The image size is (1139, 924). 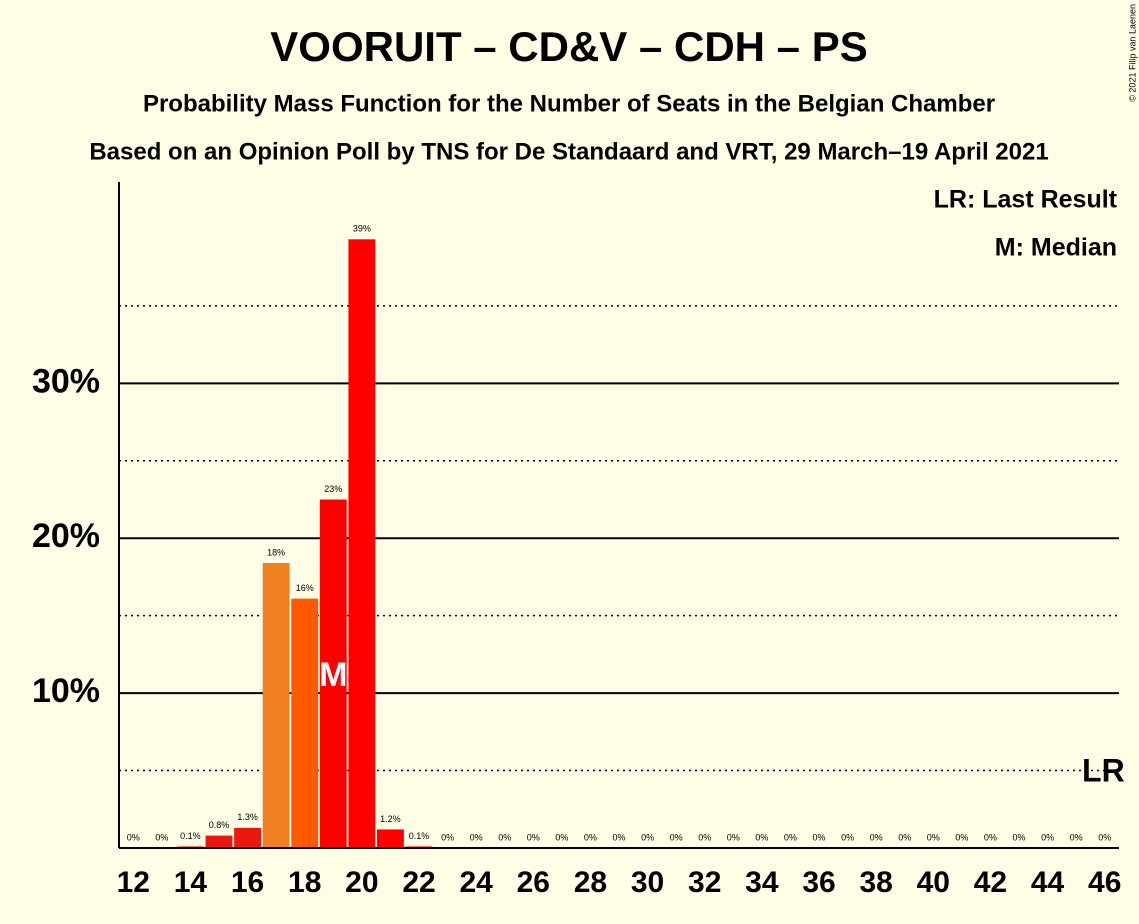 What do you see at coordinates (418, 882) in the screenshot?
I see `x-tick-label: 22` at bounding box center [418, 882].